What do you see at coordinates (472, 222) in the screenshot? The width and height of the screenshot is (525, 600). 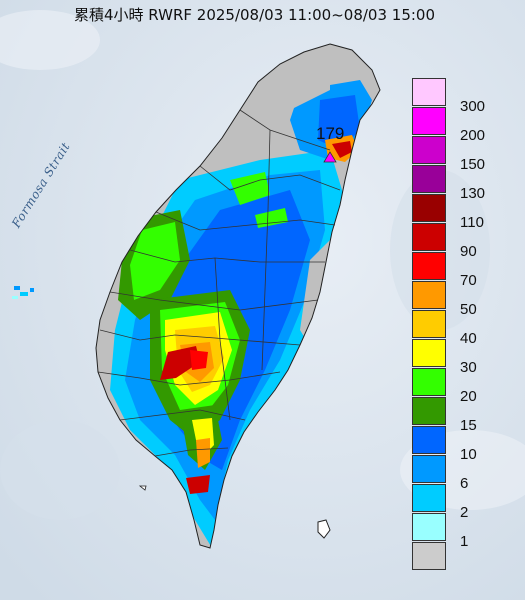 I see `legend-label: 110` at bounding box center [472, 222].